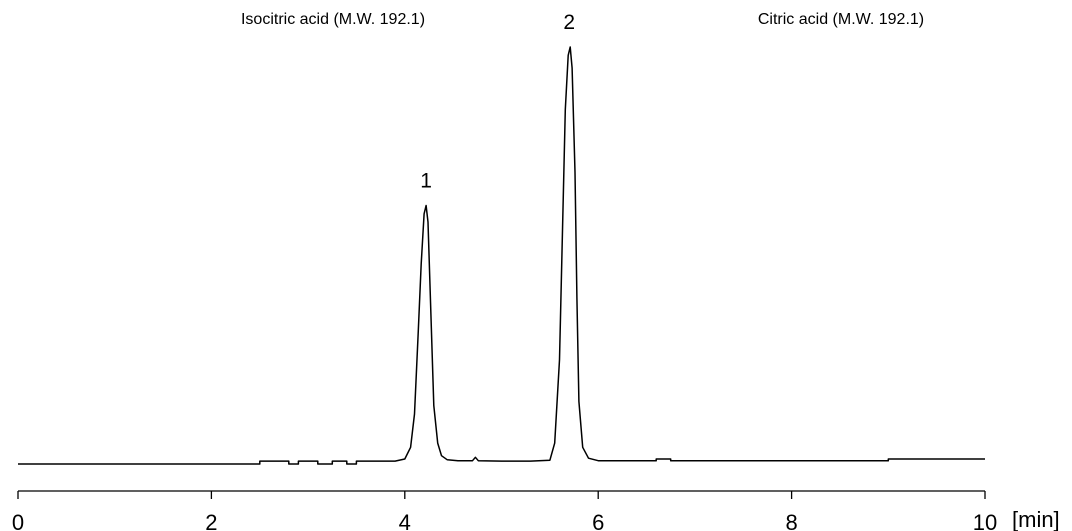 The height and width of the screenshot is (531, 1072). What do you see at coordinates (985, 520) in the screenshot?
I see `x-tick-label: 10` at bounding box center [985, 520].